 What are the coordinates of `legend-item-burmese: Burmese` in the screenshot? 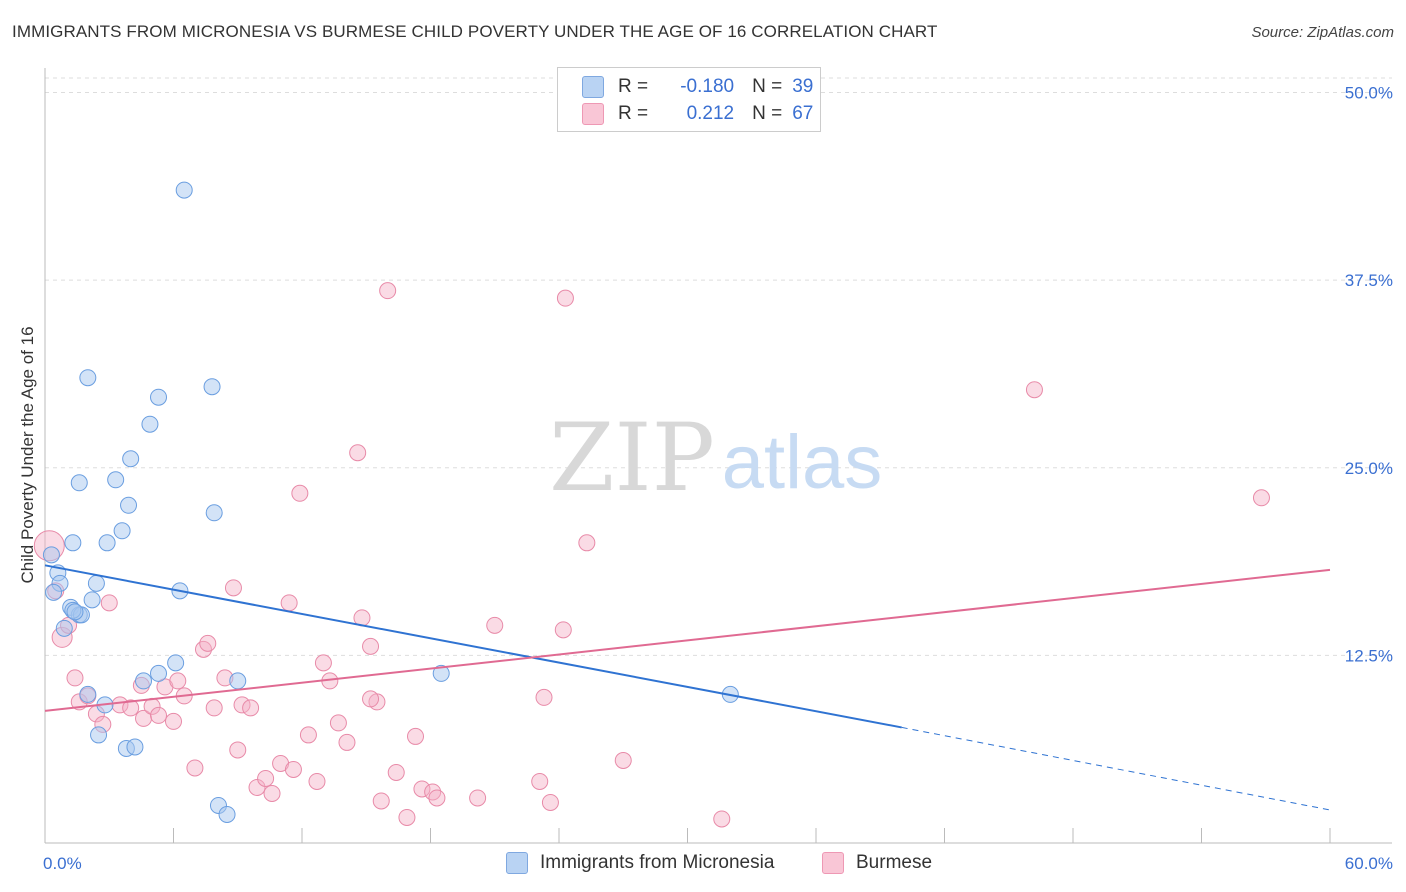 It's located at (877, 863).